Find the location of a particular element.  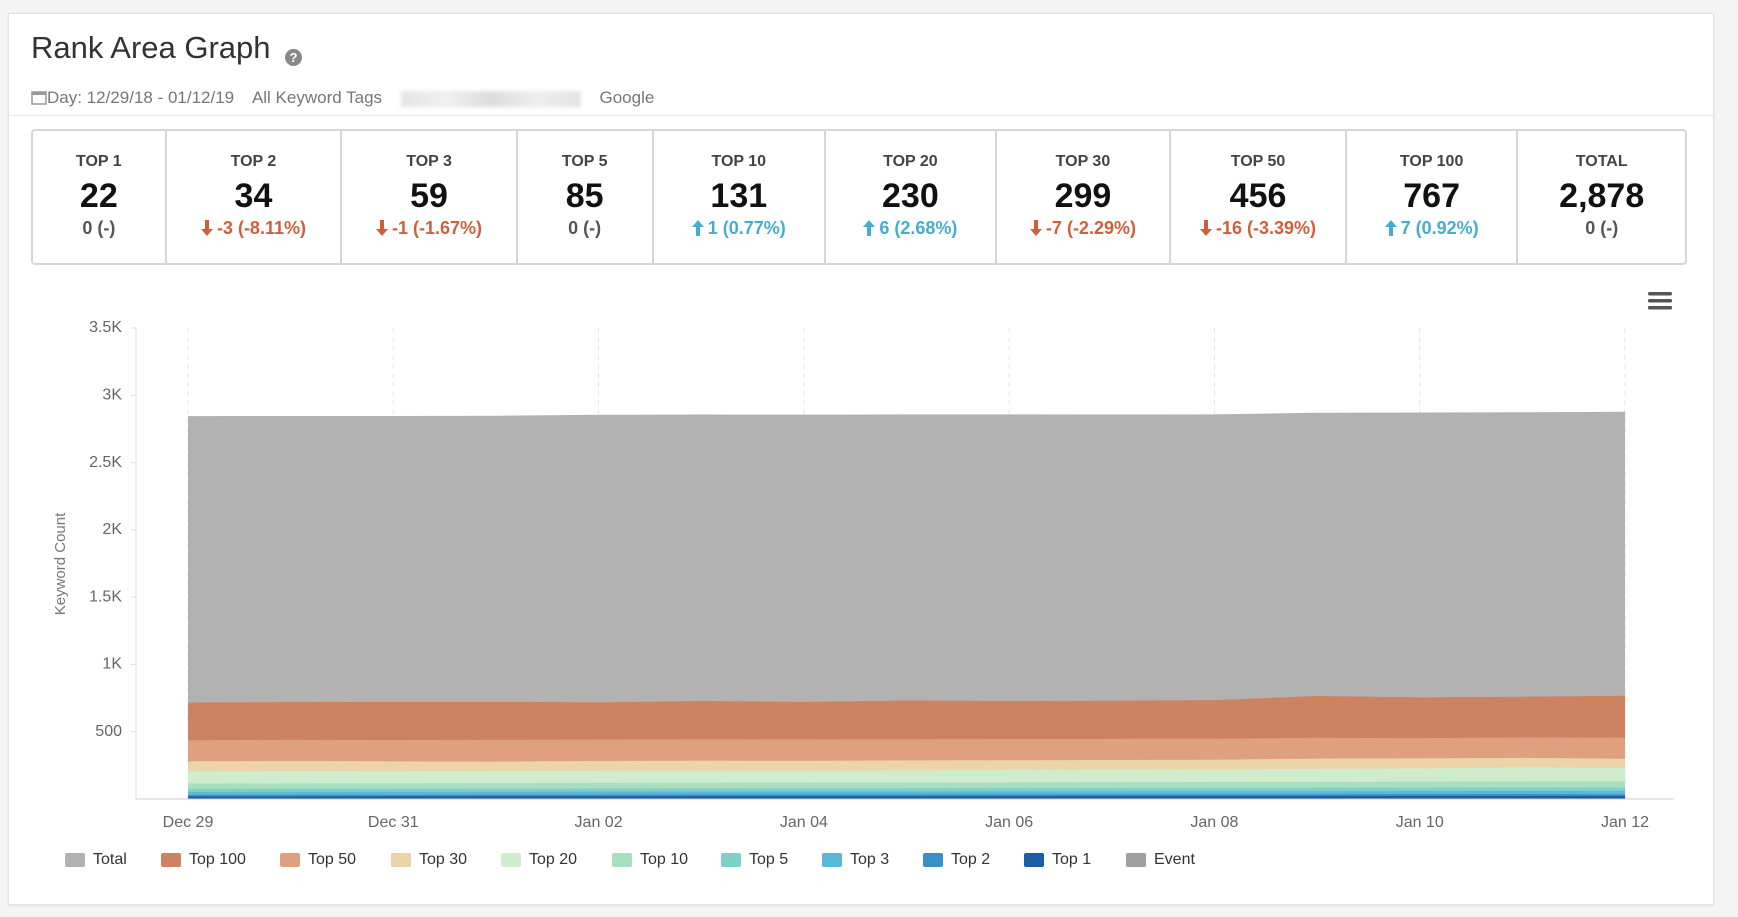

stat-cell: TOP 10 131 1 (0.77%) is located at coordinates (740, 197).